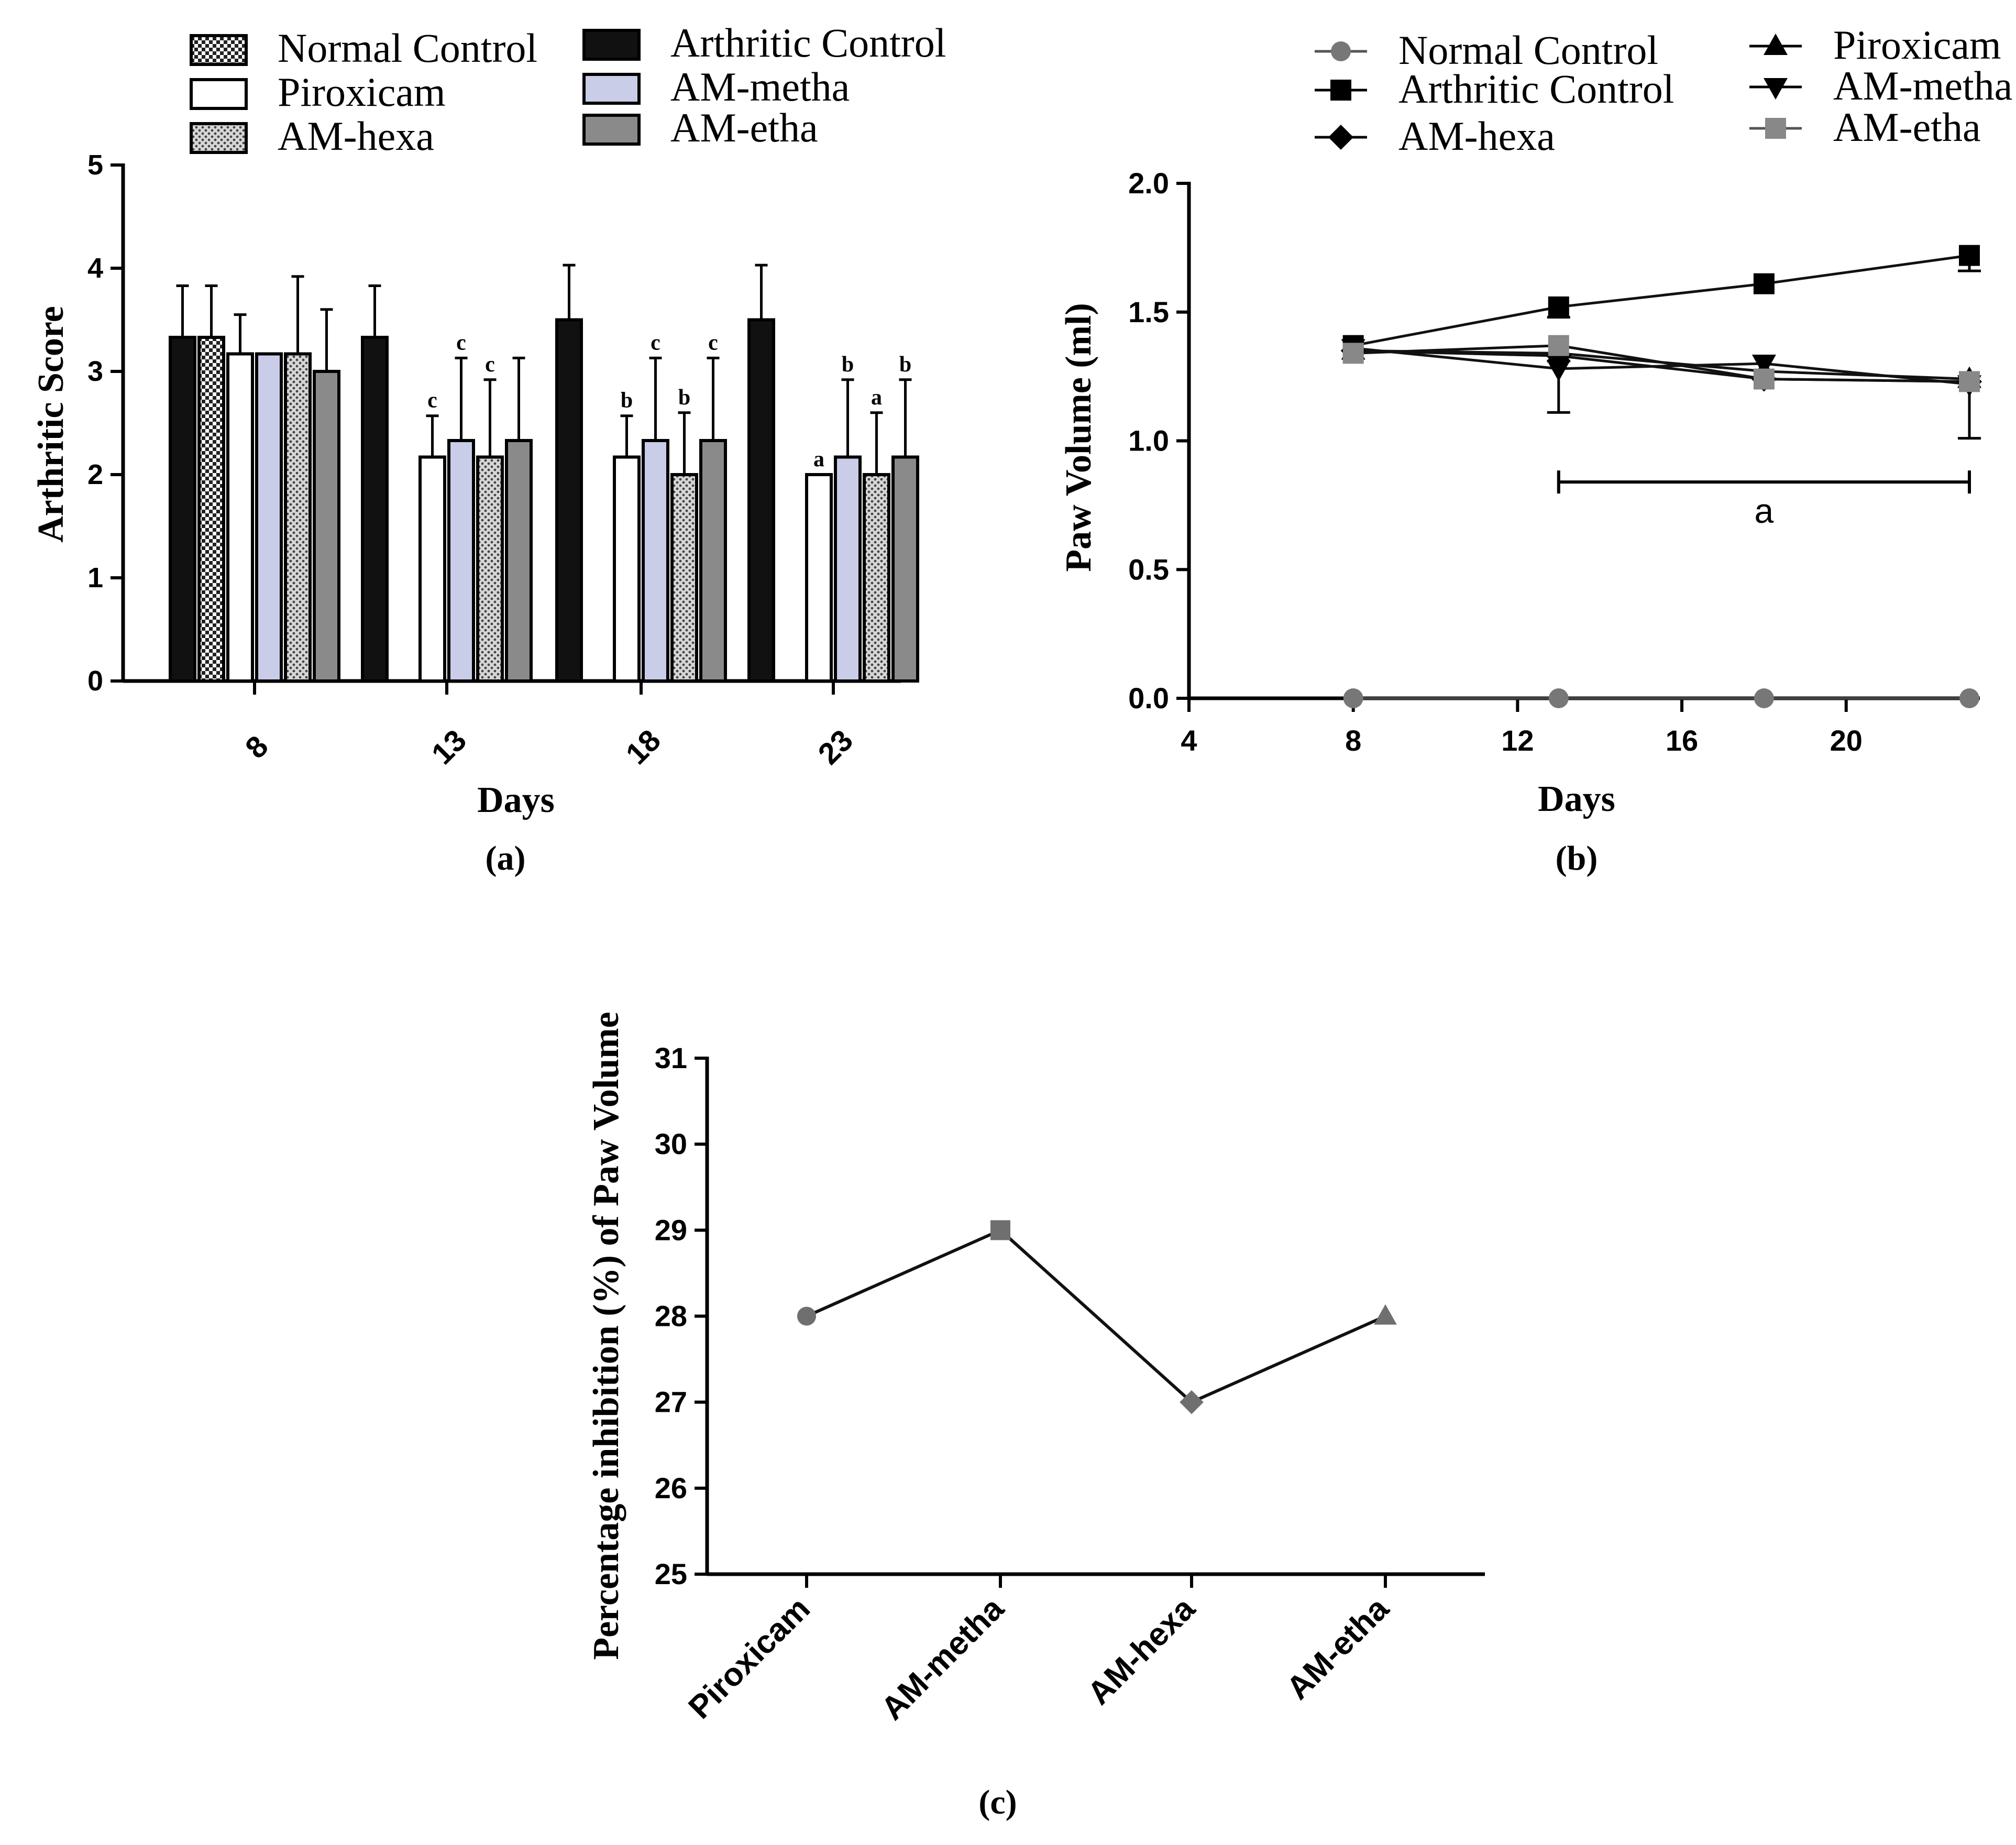  What do you see at coordinates (1148, 184) in the screenshot?
I see `y-tick-label: 2.0` at bounding box center [1148, 184].